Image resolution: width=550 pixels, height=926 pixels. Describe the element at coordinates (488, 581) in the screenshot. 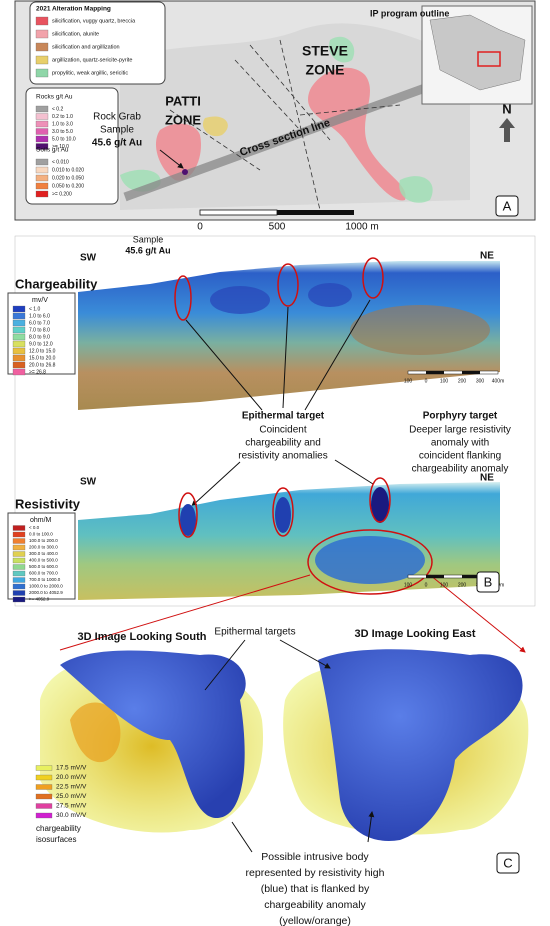

I see `panel-label: B` at that location.